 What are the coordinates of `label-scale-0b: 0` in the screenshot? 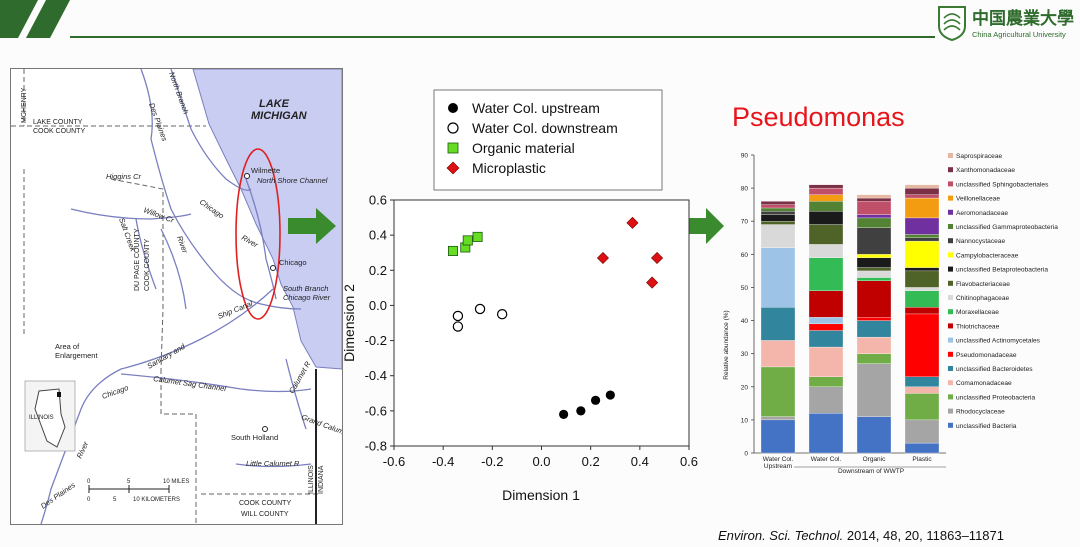 It's located at (89, 500).